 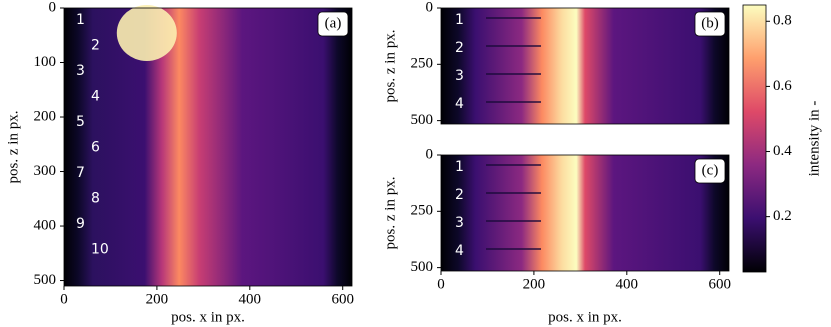 What do you see at coordinates (80, 122) in the screenshot?
I see `annotation: 5` at bounding box center [80, 122].